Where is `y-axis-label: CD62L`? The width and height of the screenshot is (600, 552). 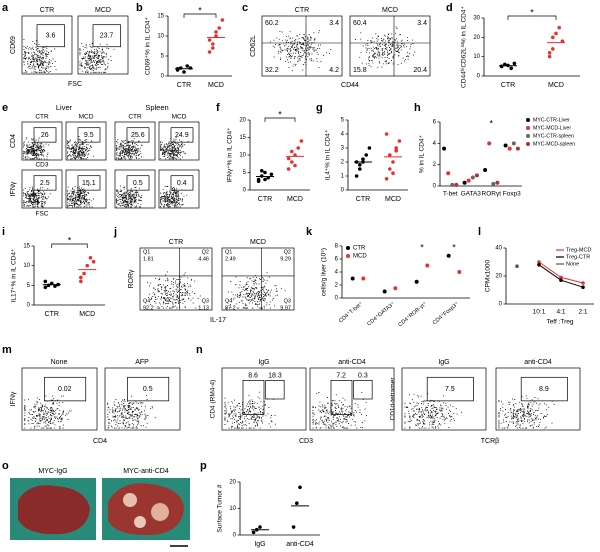 y-axis-label: CD62L is located at coordinates (253, 46).